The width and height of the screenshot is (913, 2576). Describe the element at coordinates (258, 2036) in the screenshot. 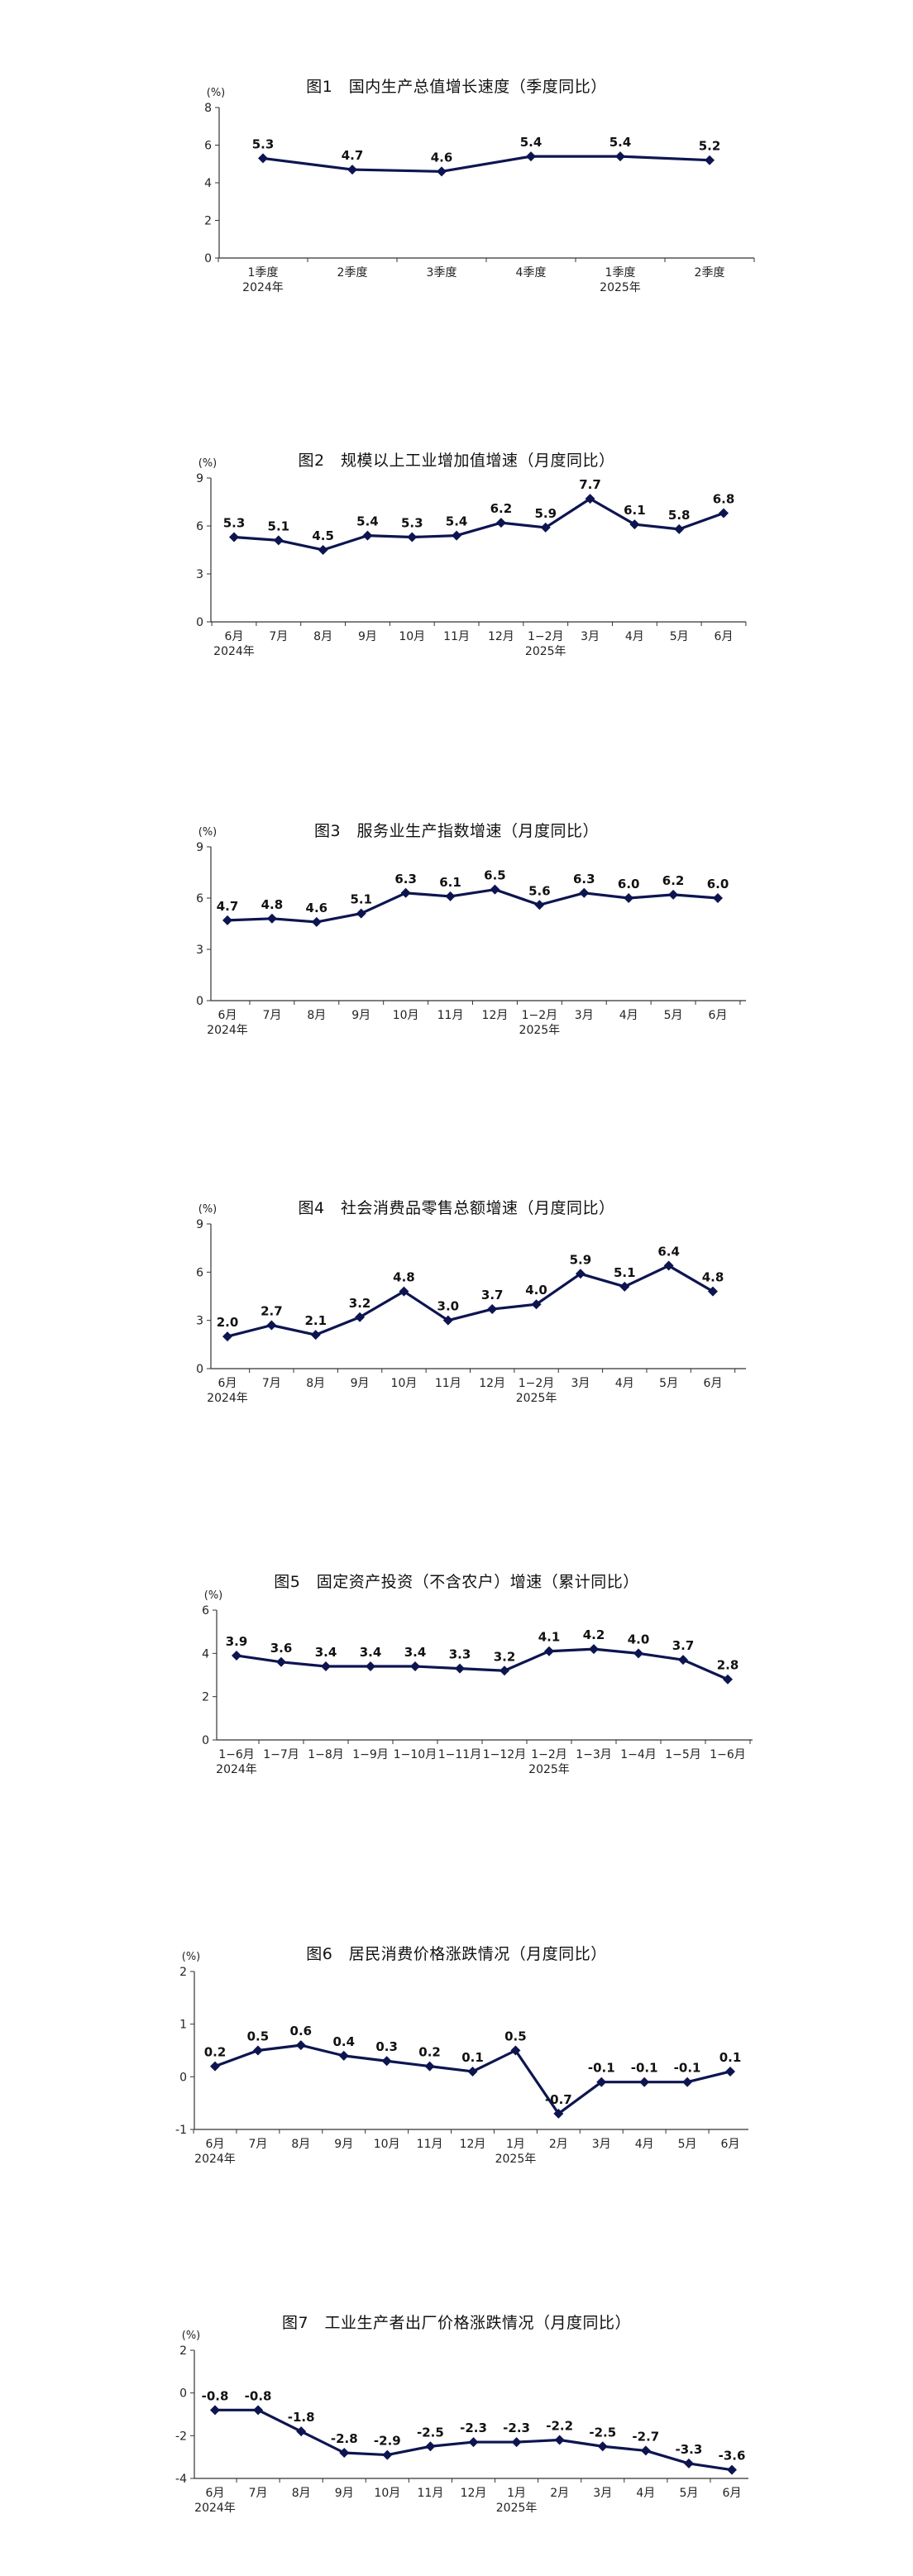

I see `data-label: 0.5` at that location.